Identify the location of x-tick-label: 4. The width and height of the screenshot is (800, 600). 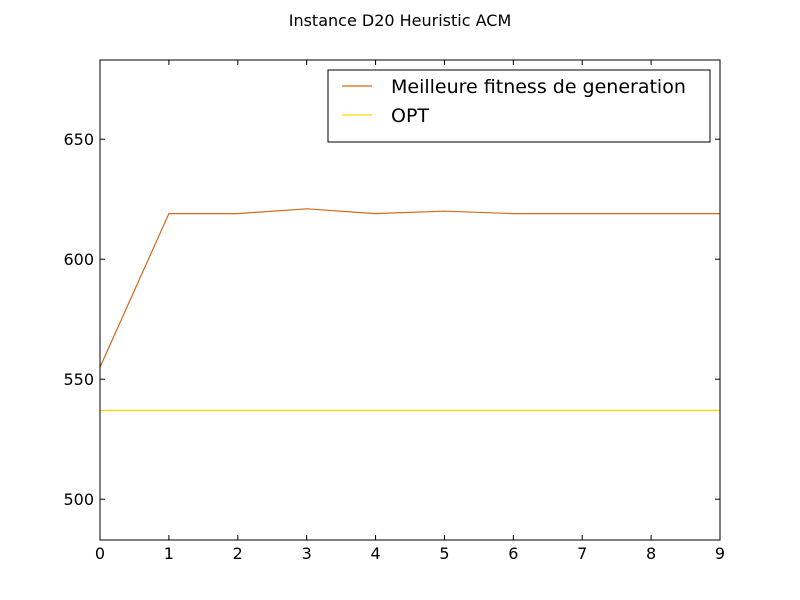
(375, 553).